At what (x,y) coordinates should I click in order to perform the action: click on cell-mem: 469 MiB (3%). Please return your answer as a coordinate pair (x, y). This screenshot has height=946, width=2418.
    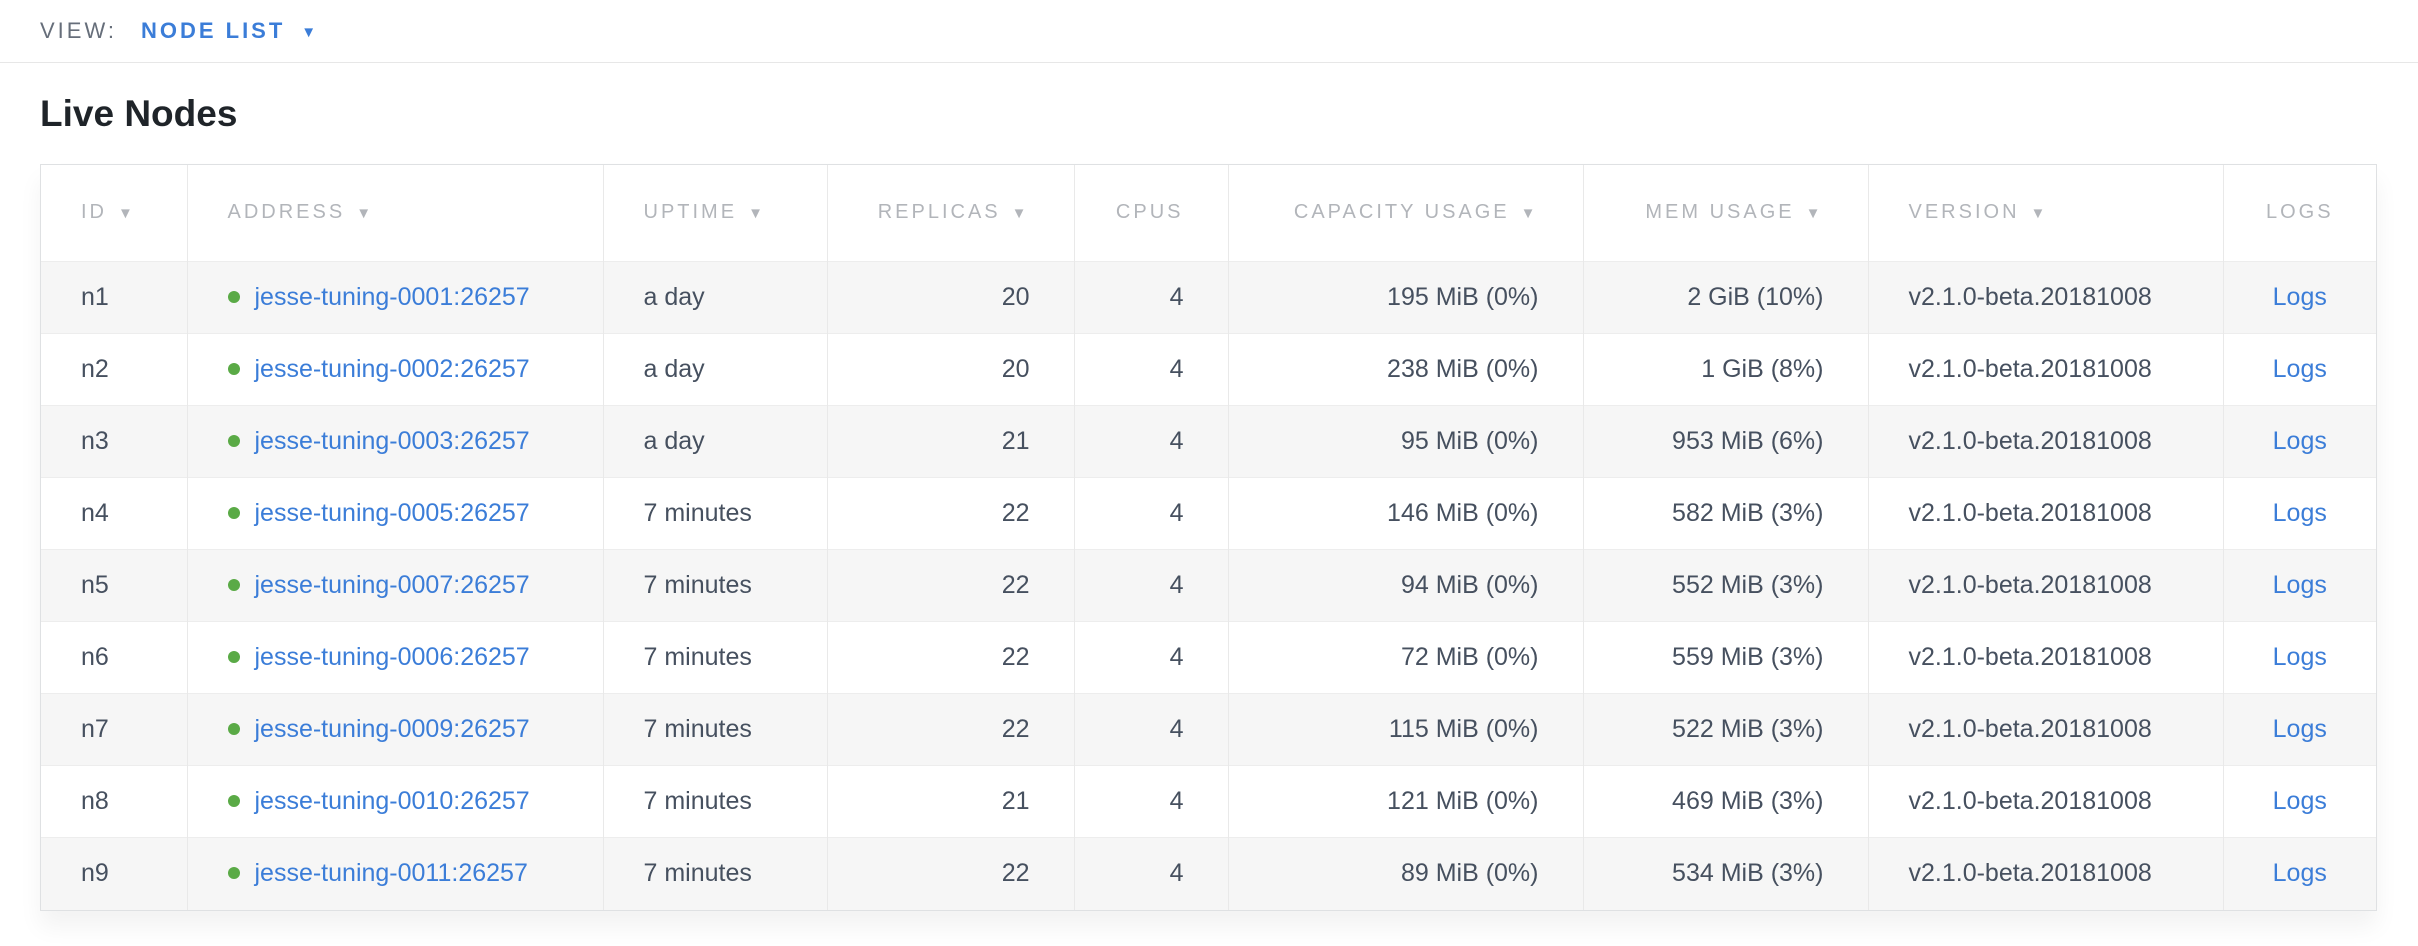
    Looking at the image, I should click on (1726, 801).